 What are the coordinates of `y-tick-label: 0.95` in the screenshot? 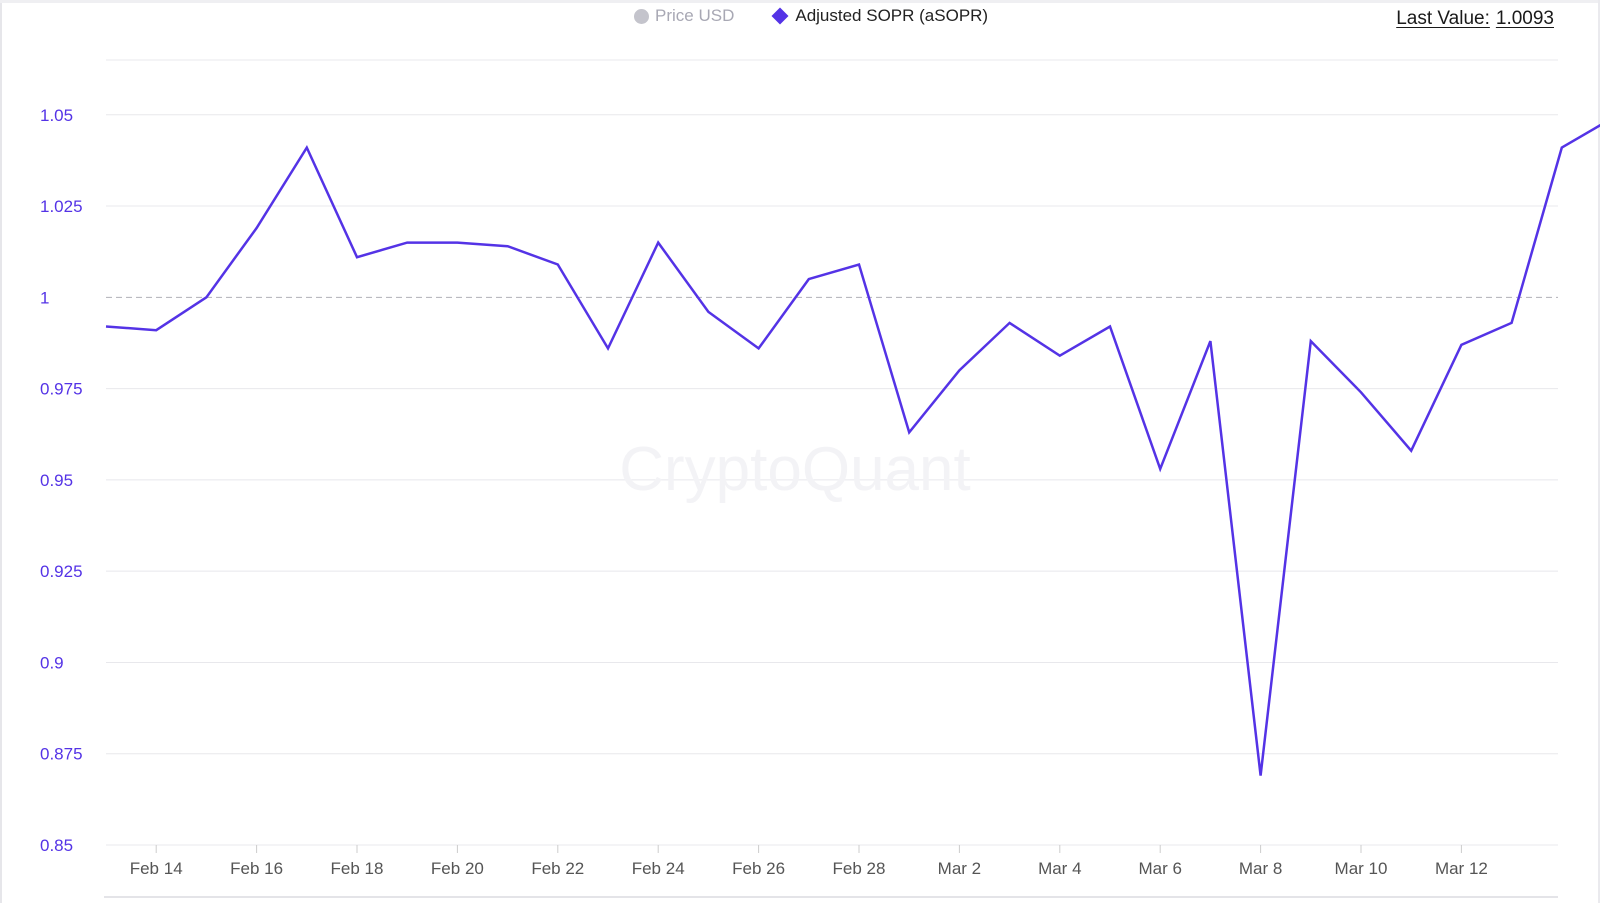 It's located at (56, 480).